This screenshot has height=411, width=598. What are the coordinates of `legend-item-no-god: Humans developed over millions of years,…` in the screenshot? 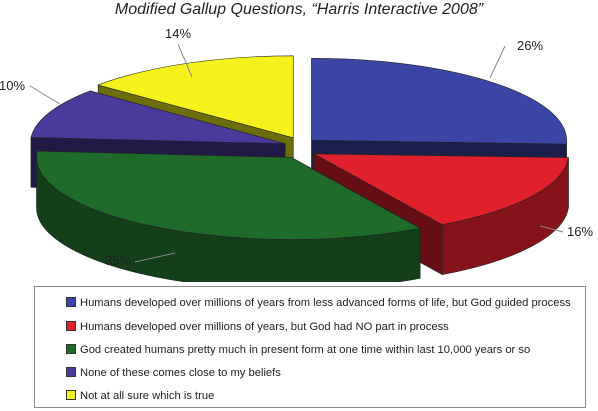 It's located at (257, 327).